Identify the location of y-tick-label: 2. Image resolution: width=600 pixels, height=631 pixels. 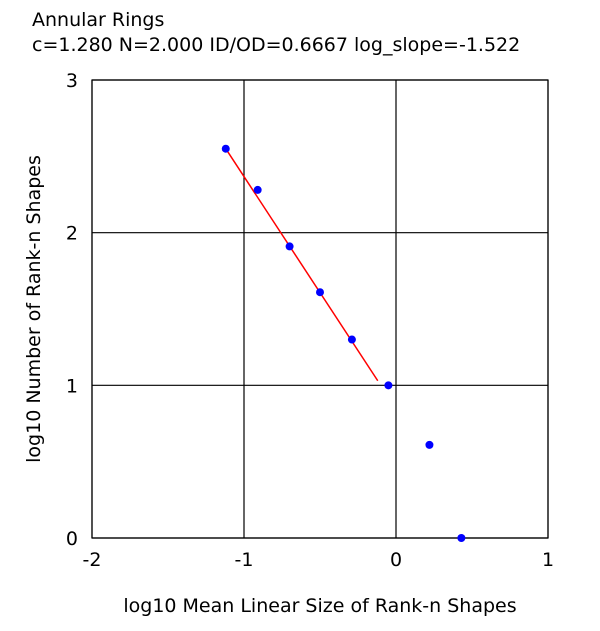
(72, 234).